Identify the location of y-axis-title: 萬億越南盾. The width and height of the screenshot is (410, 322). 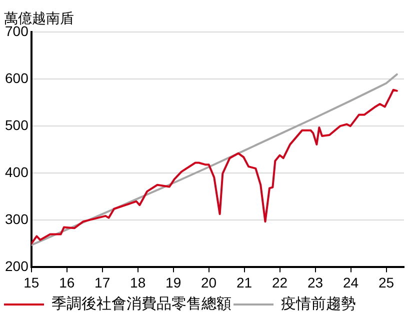
(39, 18).